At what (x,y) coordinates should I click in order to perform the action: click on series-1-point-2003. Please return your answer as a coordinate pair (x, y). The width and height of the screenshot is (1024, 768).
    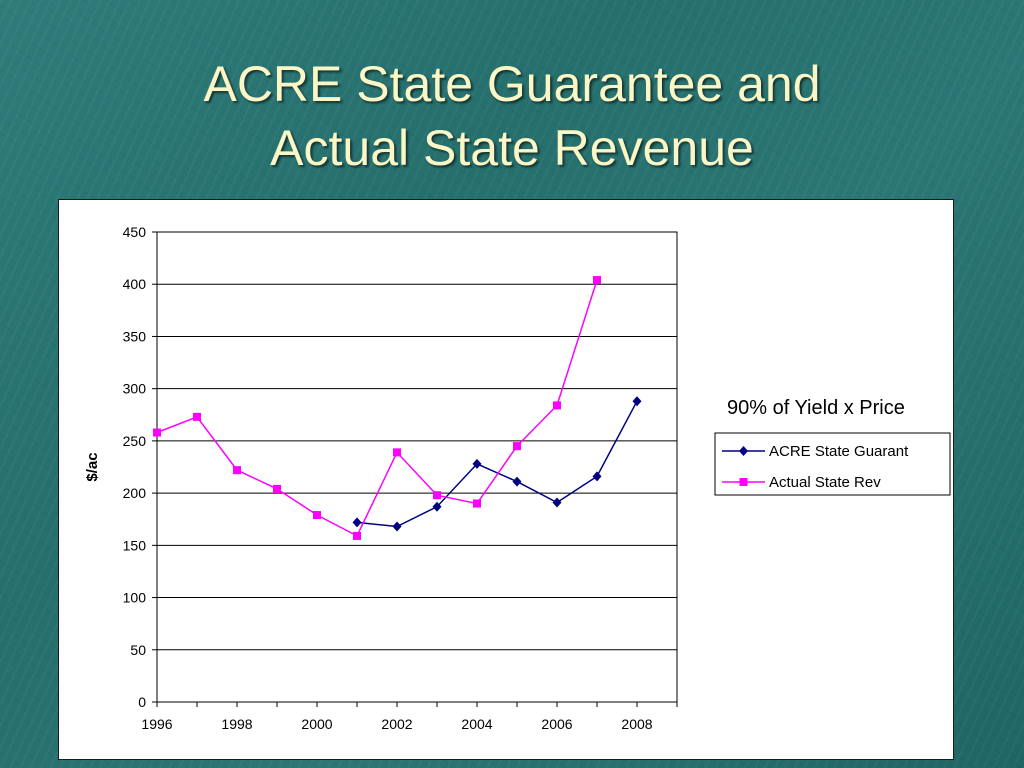
    Looking at the image, I should click on (437, 495).